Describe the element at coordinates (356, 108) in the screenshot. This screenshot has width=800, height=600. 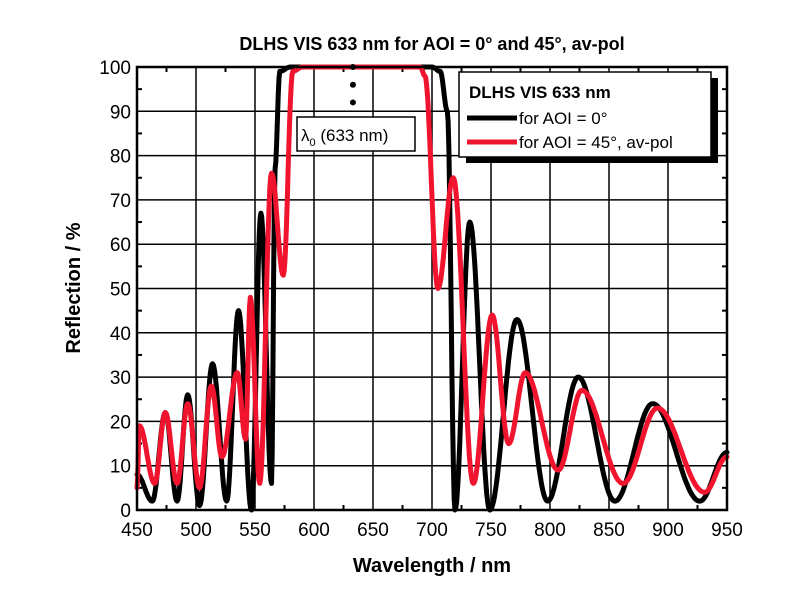
I see `lambda0-annotation: λ0 (633 nm)` at that location.